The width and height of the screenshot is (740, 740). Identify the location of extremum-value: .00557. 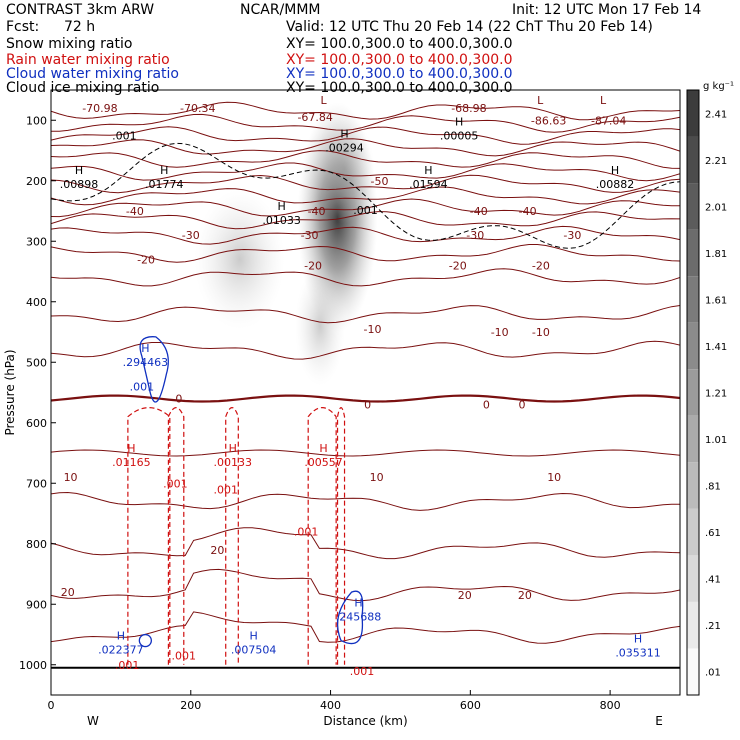
(323, 462).